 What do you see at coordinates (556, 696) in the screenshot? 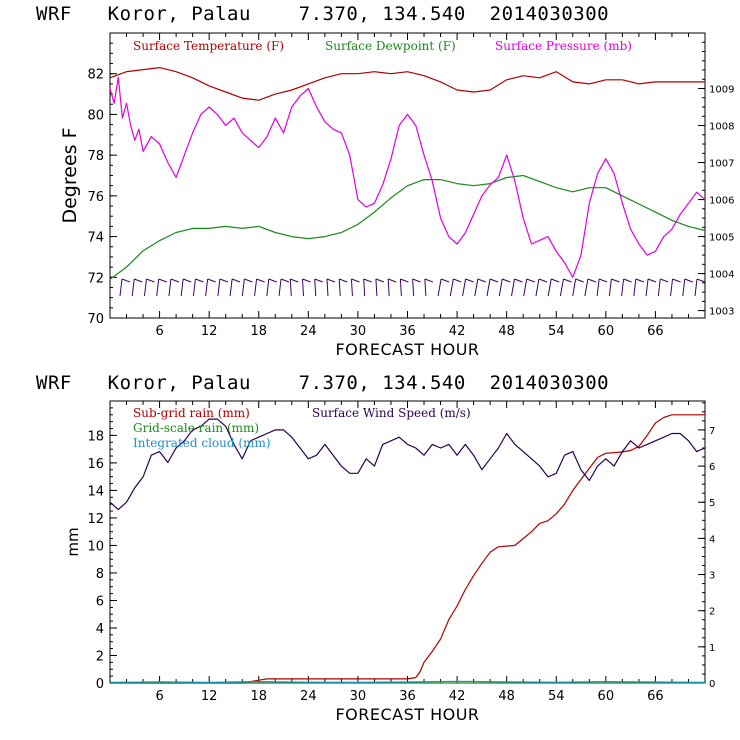
I see `x-tick-label: 54` at bounding box center [556, 696].